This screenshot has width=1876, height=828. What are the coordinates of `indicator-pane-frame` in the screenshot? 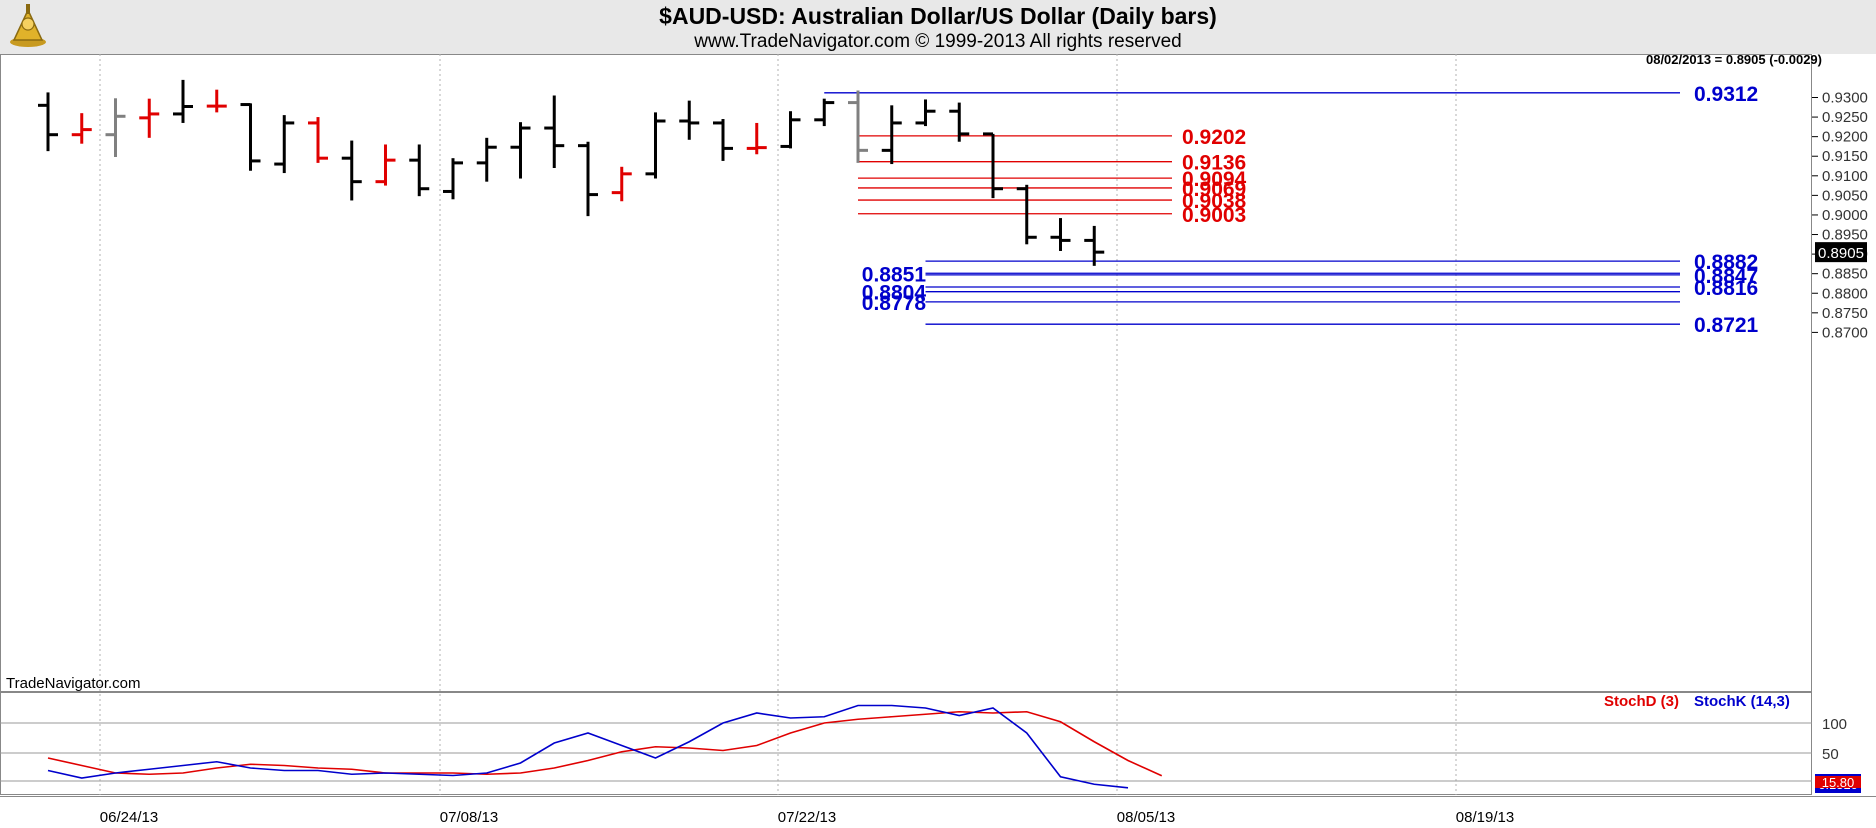 It's located at (906, 743).